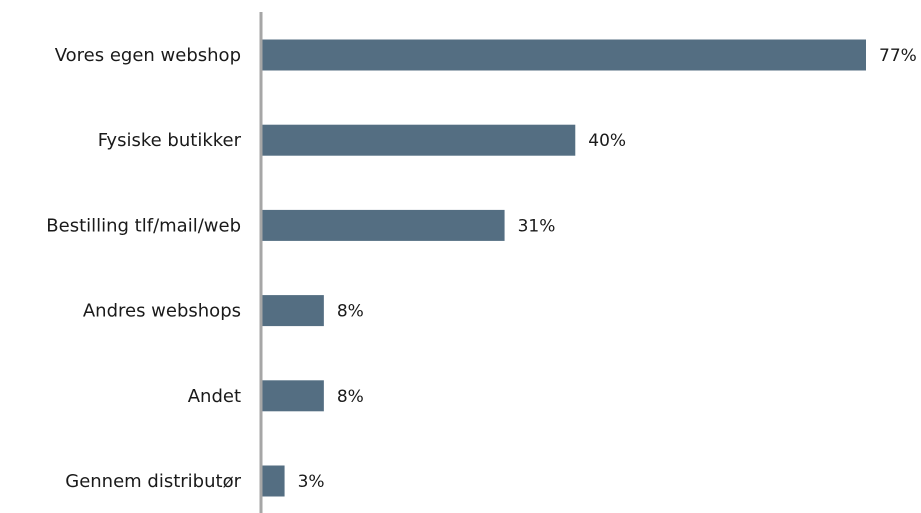 The height and width of the screenshot is (513, 921). Describe the element at coordinates (563, 55) in the screenshot. I see `bar-vores-egen-webshop` at that location.